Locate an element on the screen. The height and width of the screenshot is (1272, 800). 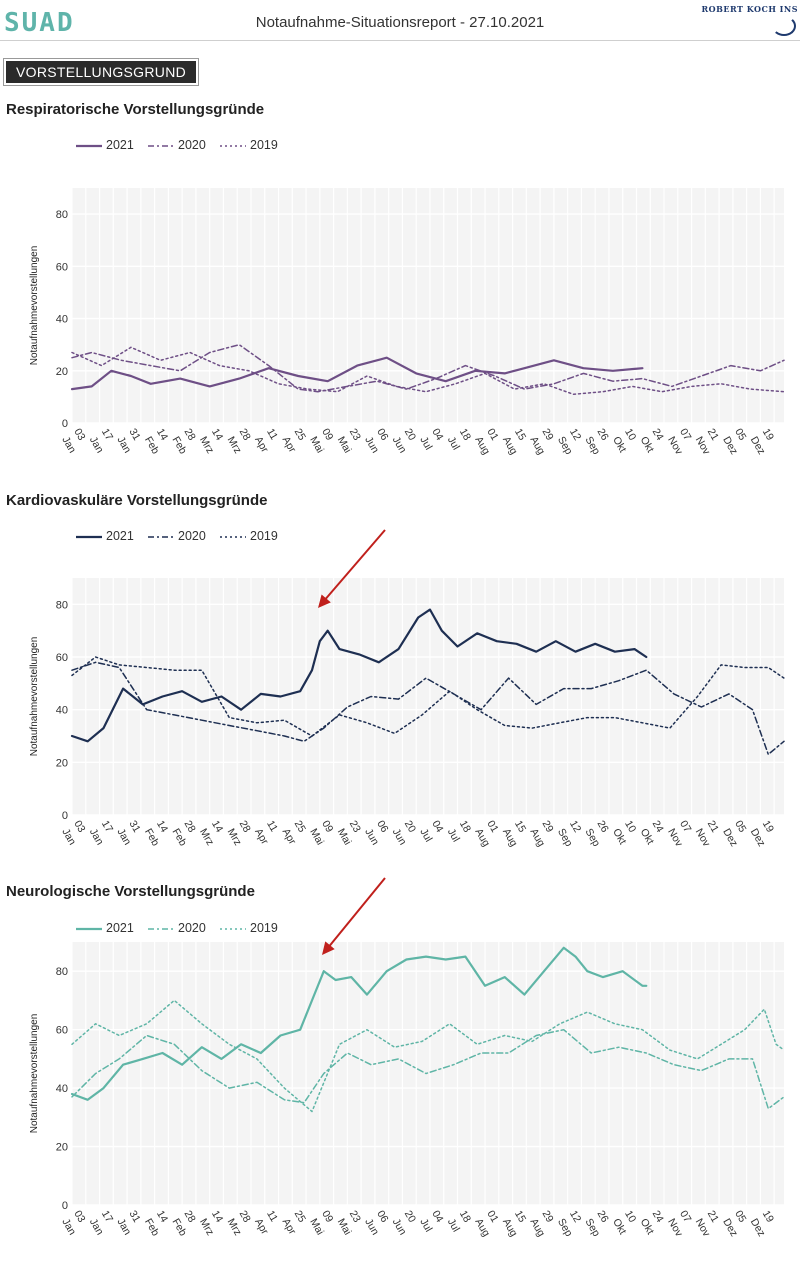
x-tick-label: 07 is located at coordinates (685, 435).